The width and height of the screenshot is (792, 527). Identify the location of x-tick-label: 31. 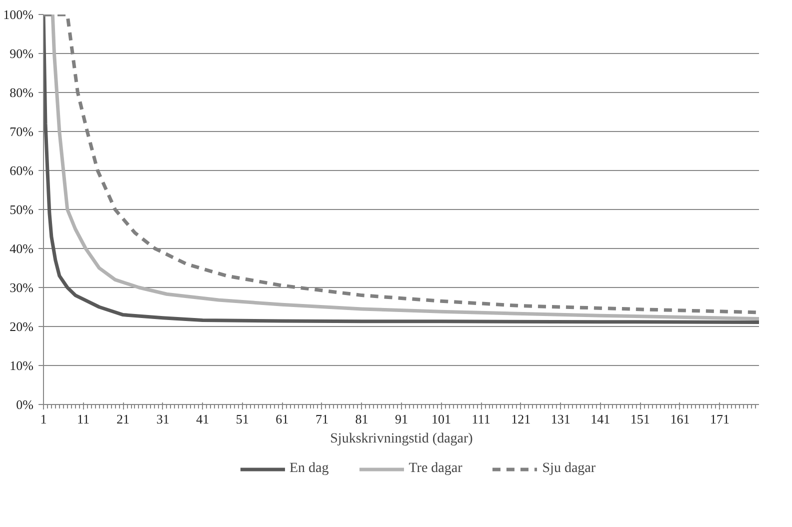
(163, 419).